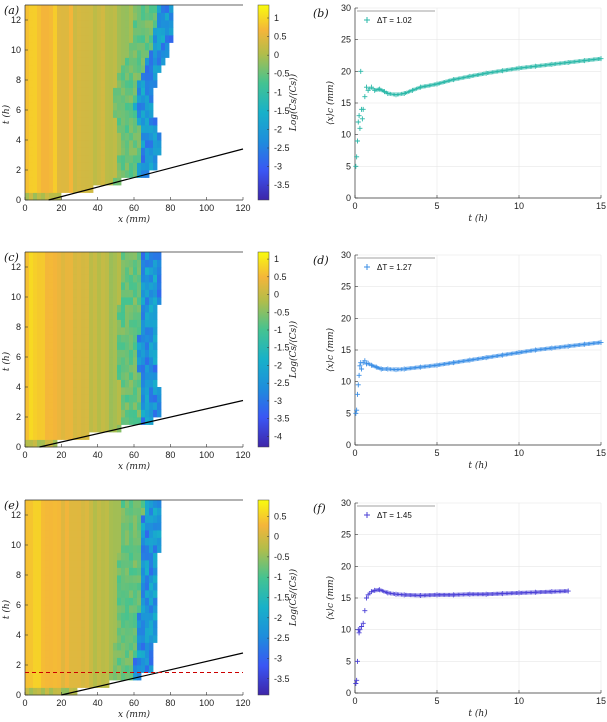 Image resolution: width=607 pixels, height=722 pixels. What do you see at coordinates (348, 693) in the screenshot?
I see `y-tick-label: 0` at bounding box center [348, 693].